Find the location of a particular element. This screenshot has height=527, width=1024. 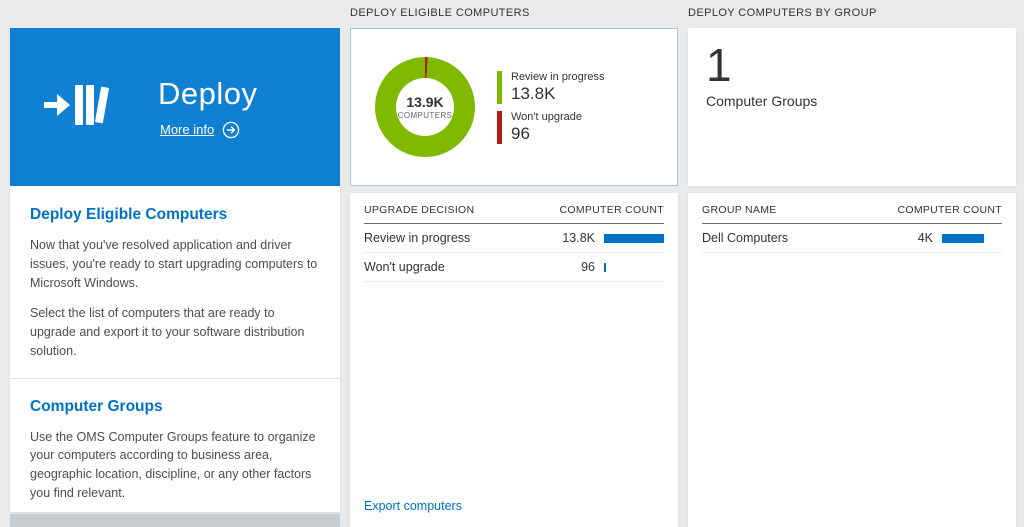

table-row-dell-computers: Dell Computers 4K is located at coordinates (852, 238).